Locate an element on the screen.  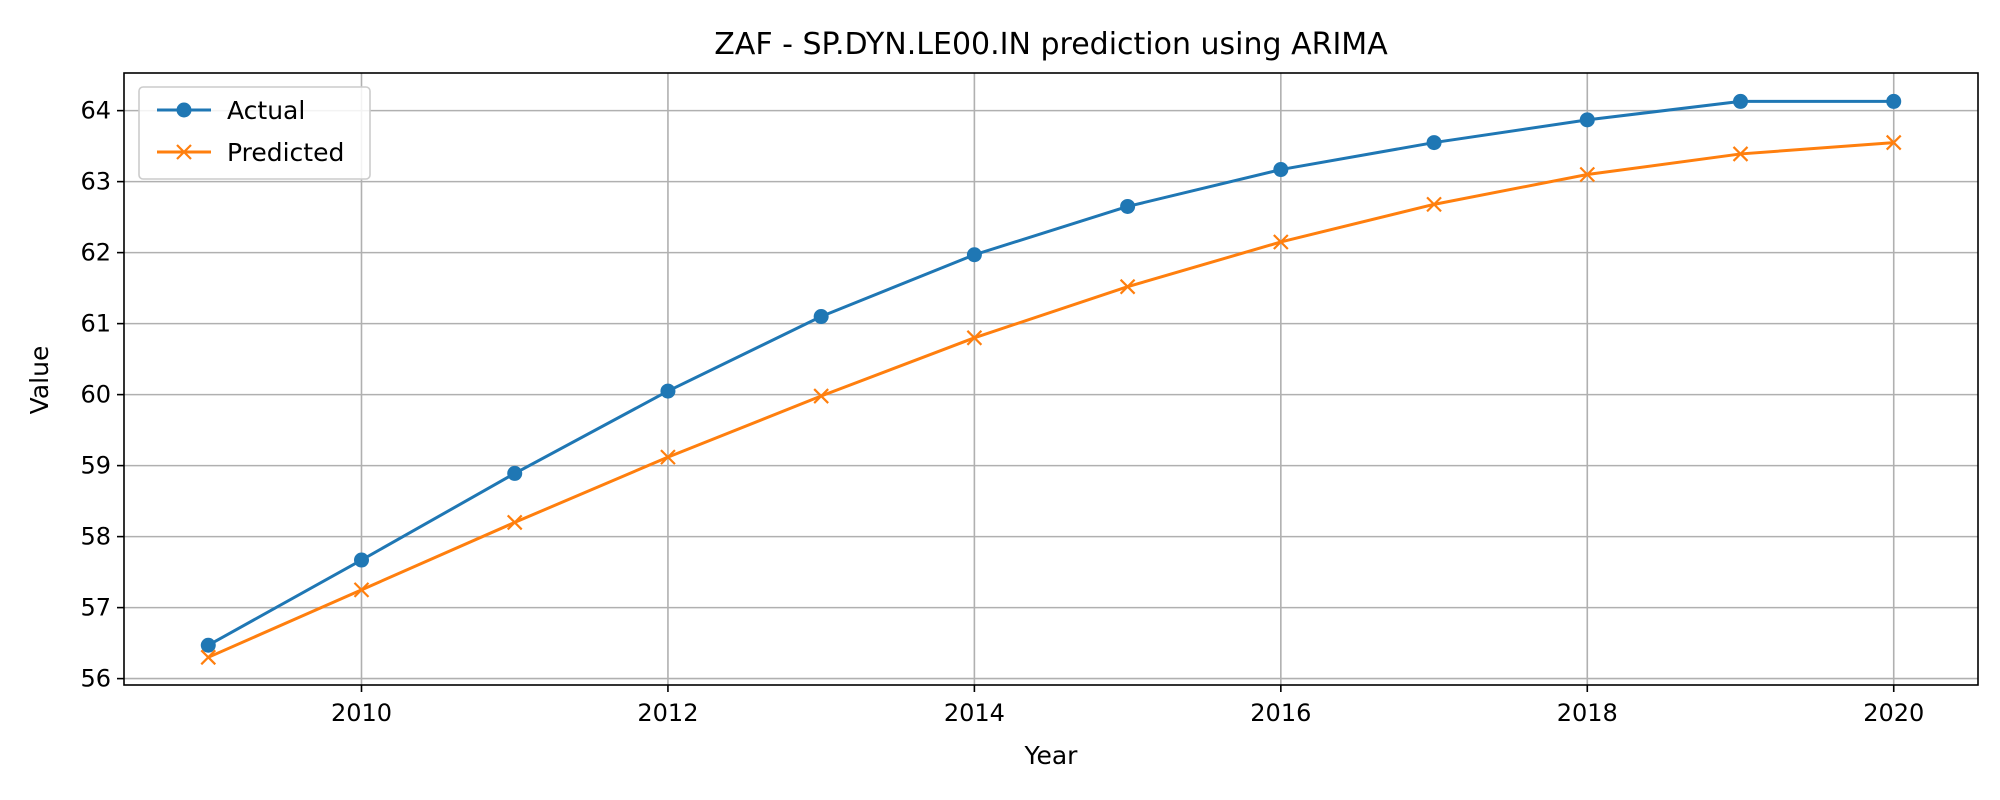
legend-marker-actual is located at coordinates (184, 110).